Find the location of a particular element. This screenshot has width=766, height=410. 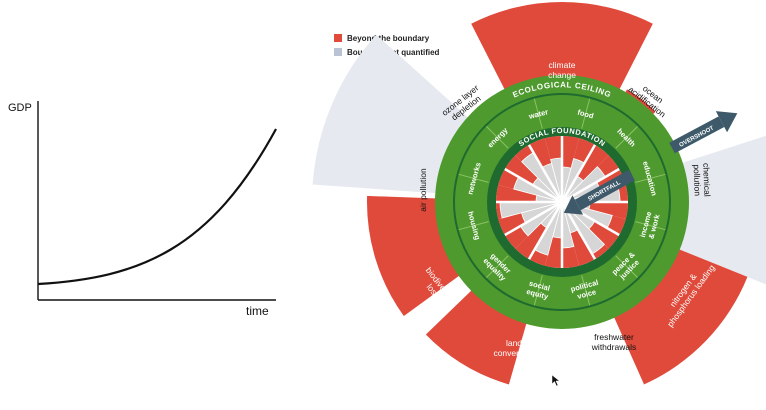

boundary-label-line: chemical is located at coordinates (706, 180).